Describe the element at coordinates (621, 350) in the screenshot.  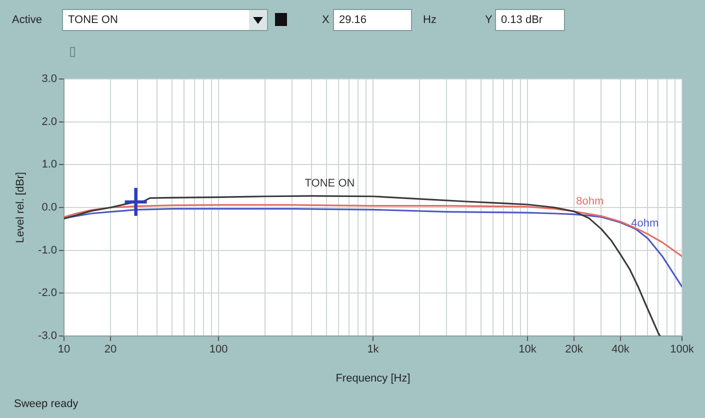
I see `x-tick-label: 40k` at that location.